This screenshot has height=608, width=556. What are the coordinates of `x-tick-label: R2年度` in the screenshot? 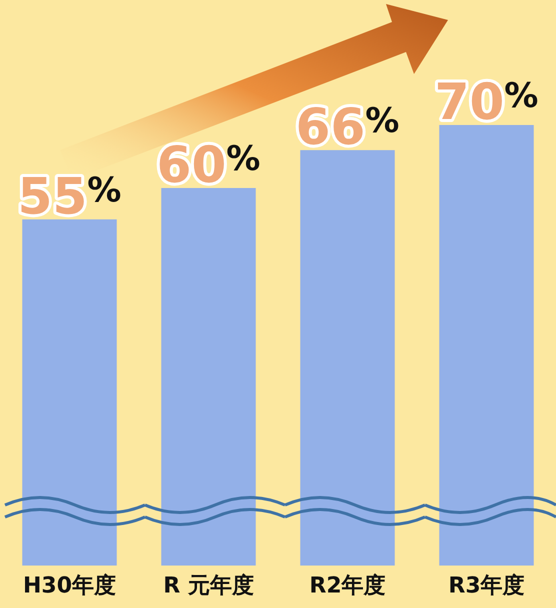 It's located at (347, 585).